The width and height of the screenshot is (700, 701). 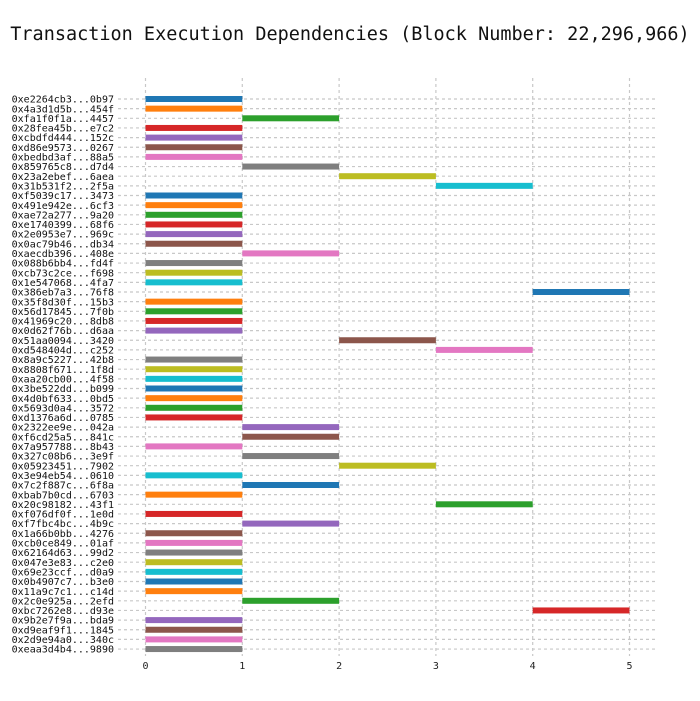 I want to click on y-tick-label: 0xd9eaf9f1...1845, so click(x=63, y=630).